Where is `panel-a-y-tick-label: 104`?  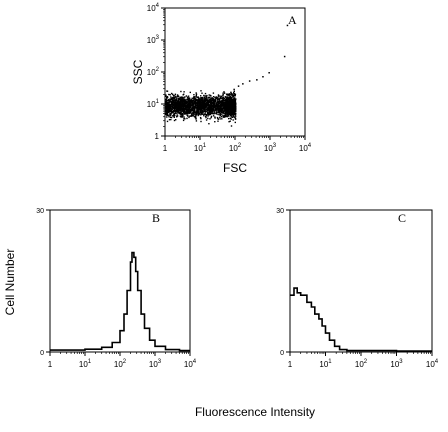 panel-a-y-tick-label: 104 is located at coordinates (153, 8).